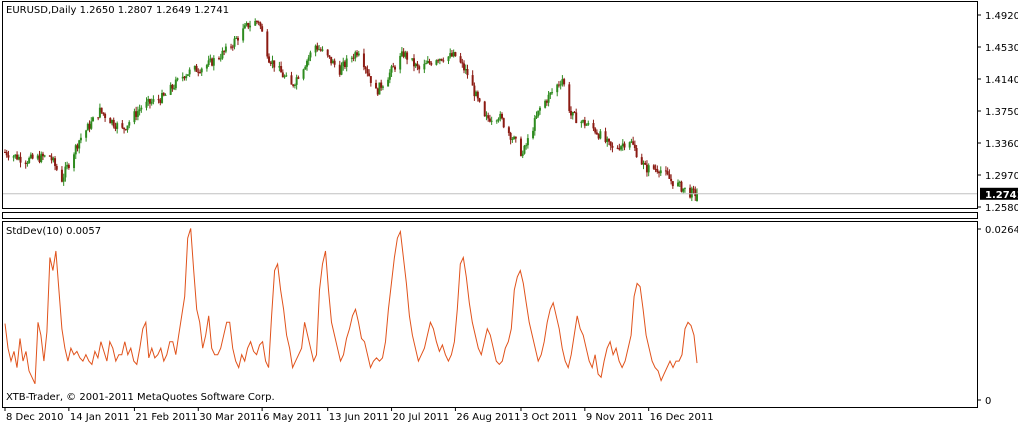 The width and height of the screenshot is (1018, 424). What do you see at coordinates (1001, 208) in the screenshot?
I see `price-tick-label: 1.2580` at bounding box center [1001, 208].